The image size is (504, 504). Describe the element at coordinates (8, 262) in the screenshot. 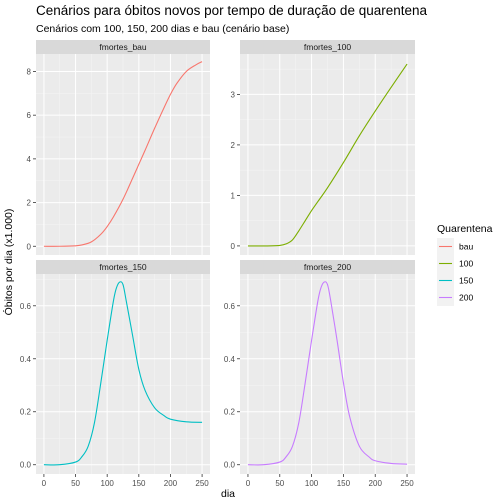

I see `y-axis-label: Óbitos por dia (x1.000)` at that location.